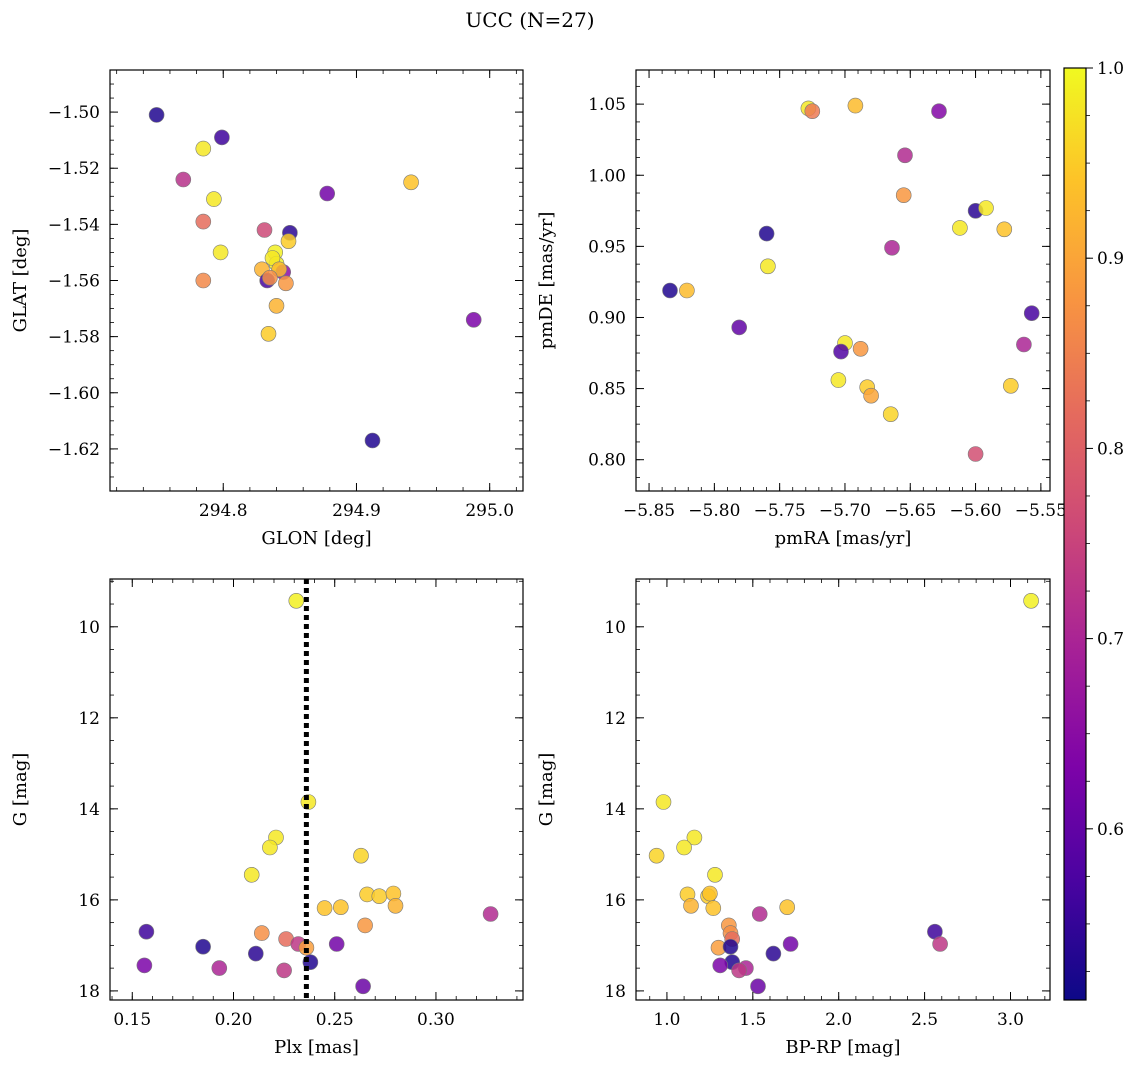 The height and width of the screenshot is (1068, 1136). Describe the element at coordinates (1110, 259) in the screenshot. I see `colorbar-tick-label: 0.9` at that location.